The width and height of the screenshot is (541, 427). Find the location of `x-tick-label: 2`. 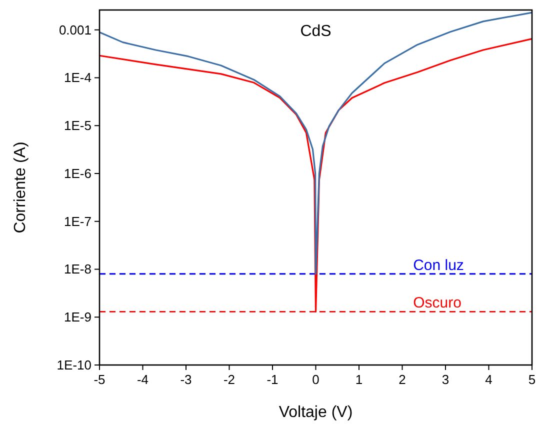

x-tick-label: 2 is located at coordinates (402, 379).